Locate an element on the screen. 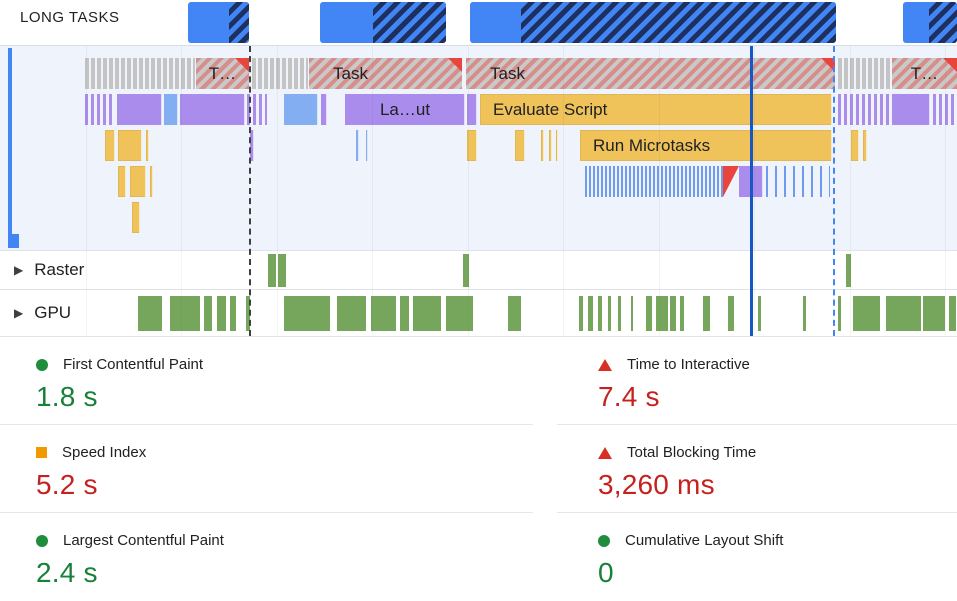  metric-total-blocking-time: Total Blocking Time 3,260 ms is located at coordinates (757, 469).